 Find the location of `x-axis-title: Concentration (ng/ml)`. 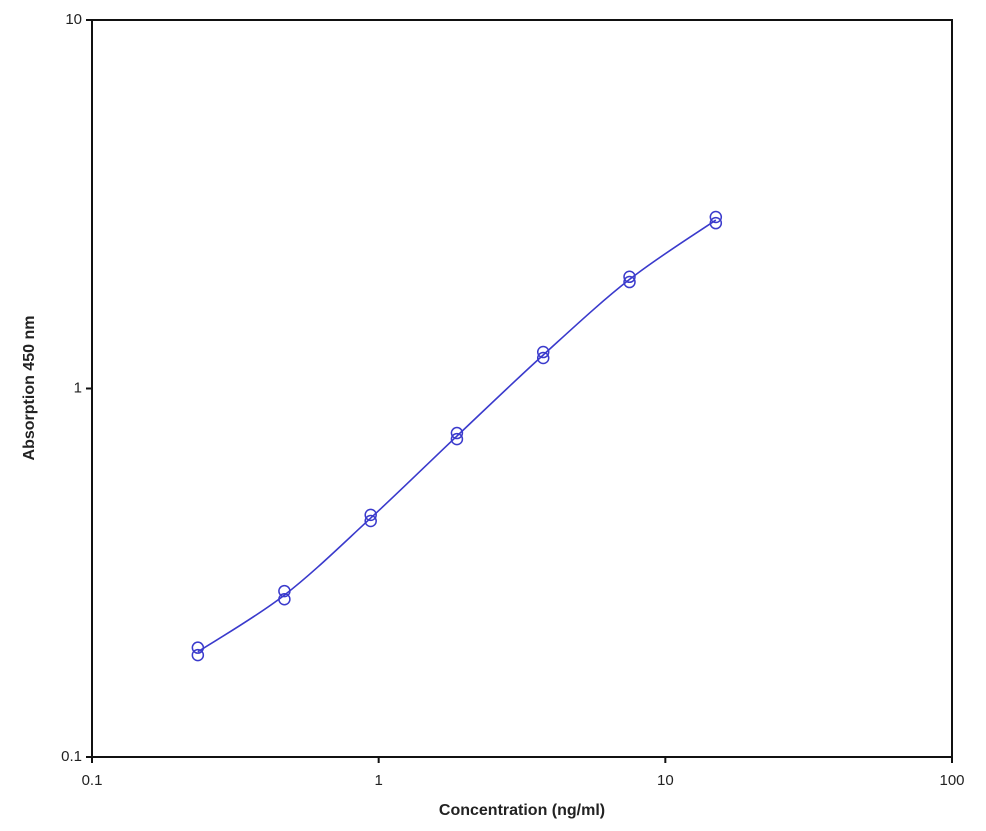

x-axis-title: Concentration (ng/ml) is located at coordinates (522, 810).